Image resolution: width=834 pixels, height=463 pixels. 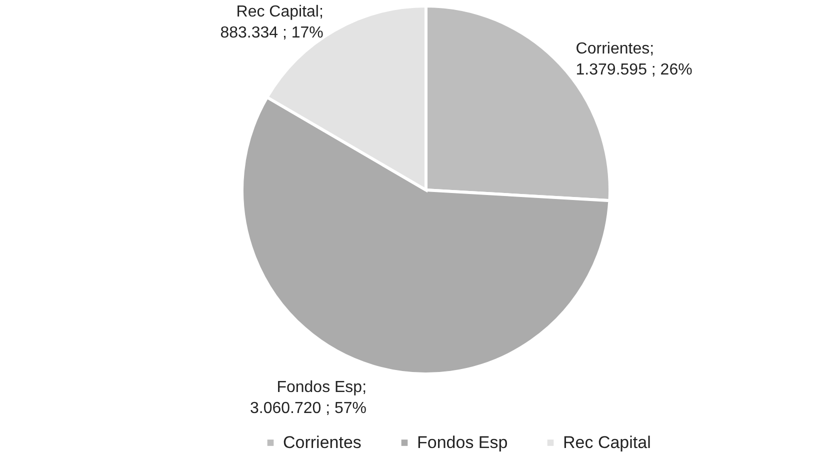 What do you see at coordinates (322, 442) in the screenshot?
I see `legend-label: Corrientes` at bounding box center [322, 442].